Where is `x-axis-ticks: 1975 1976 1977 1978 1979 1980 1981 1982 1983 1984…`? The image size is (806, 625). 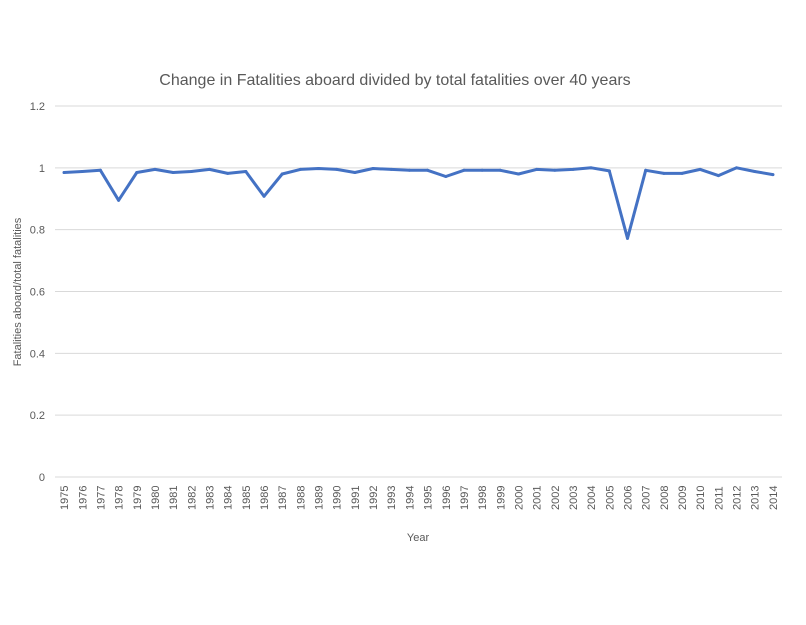
x-axis-ticks: 1975 1976 1977 1978 1979 1980 1981 1982 1983 1984… is located at coordinates (419, 498).